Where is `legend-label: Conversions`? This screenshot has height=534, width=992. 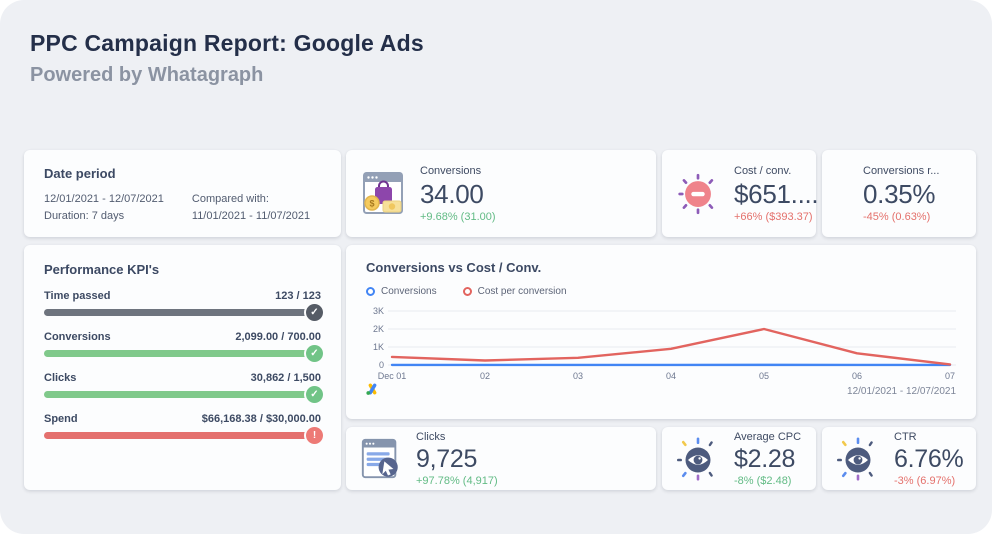 legend-label: Conversions is located at coordinates (409, 291).